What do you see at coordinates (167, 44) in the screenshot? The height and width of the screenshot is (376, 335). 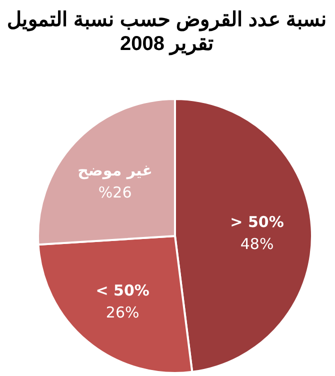 I see `title: تقرير 2008` at bounding box center [167, 44].